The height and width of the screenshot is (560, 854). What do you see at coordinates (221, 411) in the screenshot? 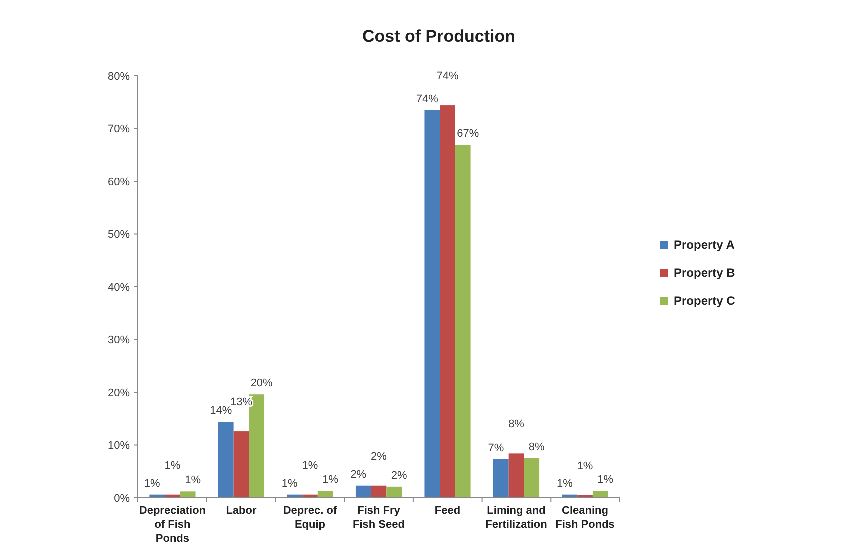
I see `data-label: 14%` at bounding box center [221, 411].